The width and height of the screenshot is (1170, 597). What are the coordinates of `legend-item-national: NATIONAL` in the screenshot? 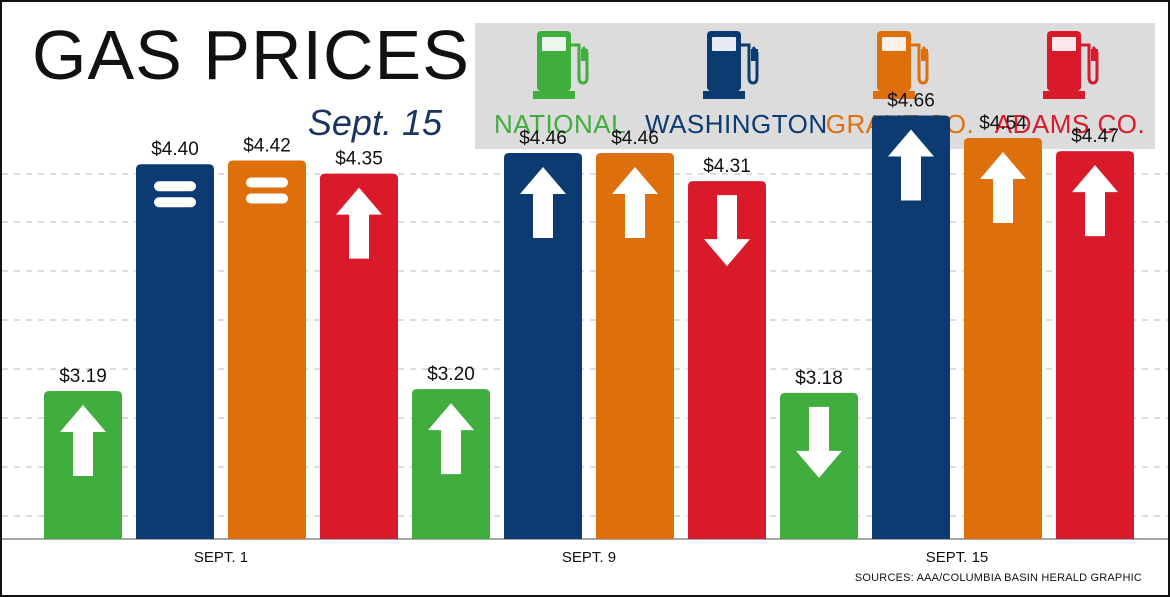 It's located at (560, 86).